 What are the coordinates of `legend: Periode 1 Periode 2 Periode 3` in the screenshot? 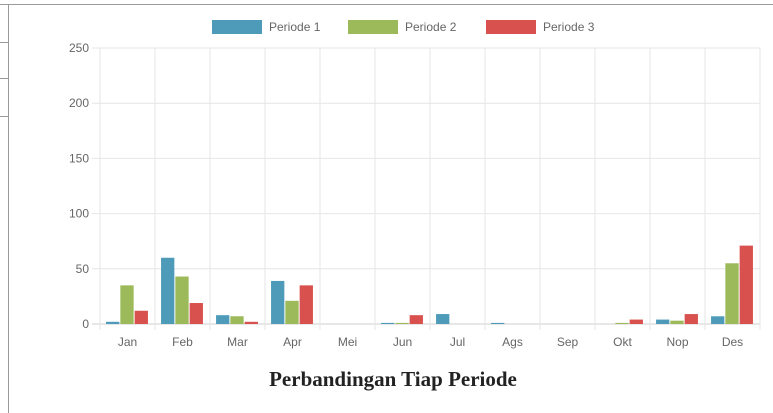 It's located at (403, 27).